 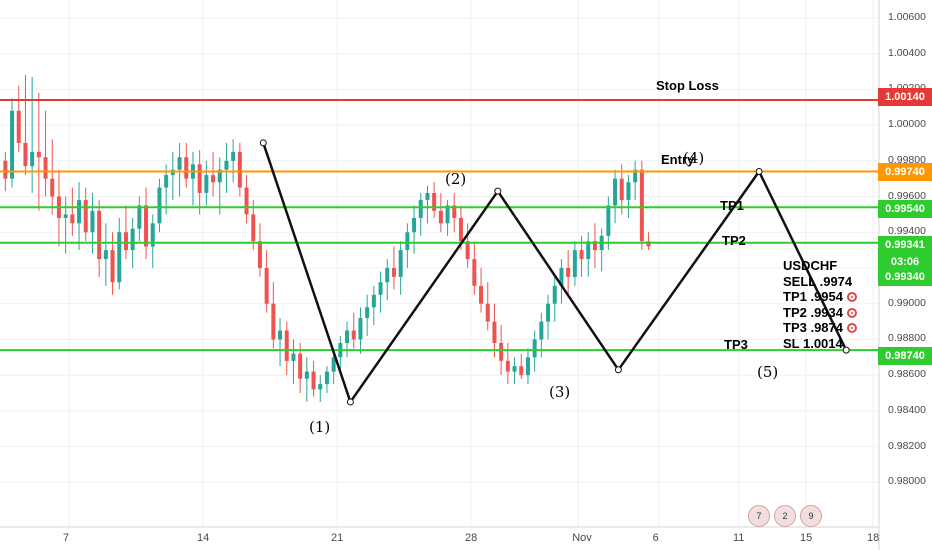 What do you see at coordinates (905, 277) in the screenshot?
I see `badge-hidden: 0.99340` at bounding box center [905, 277].